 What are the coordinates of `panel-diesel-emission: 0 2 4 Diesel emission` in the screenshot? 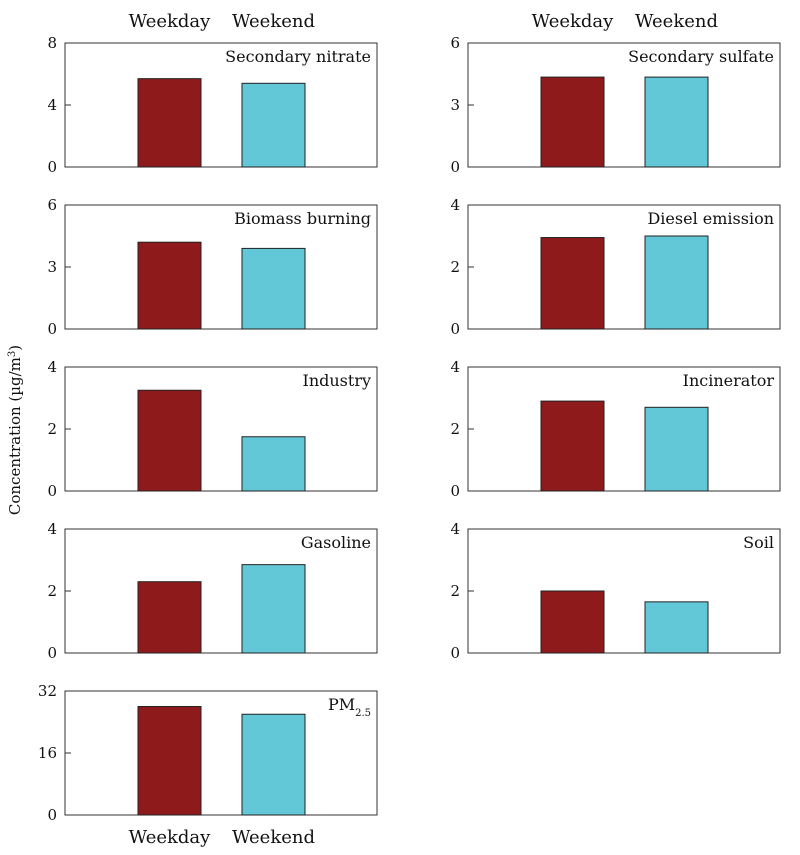 It's located at (615, 267).